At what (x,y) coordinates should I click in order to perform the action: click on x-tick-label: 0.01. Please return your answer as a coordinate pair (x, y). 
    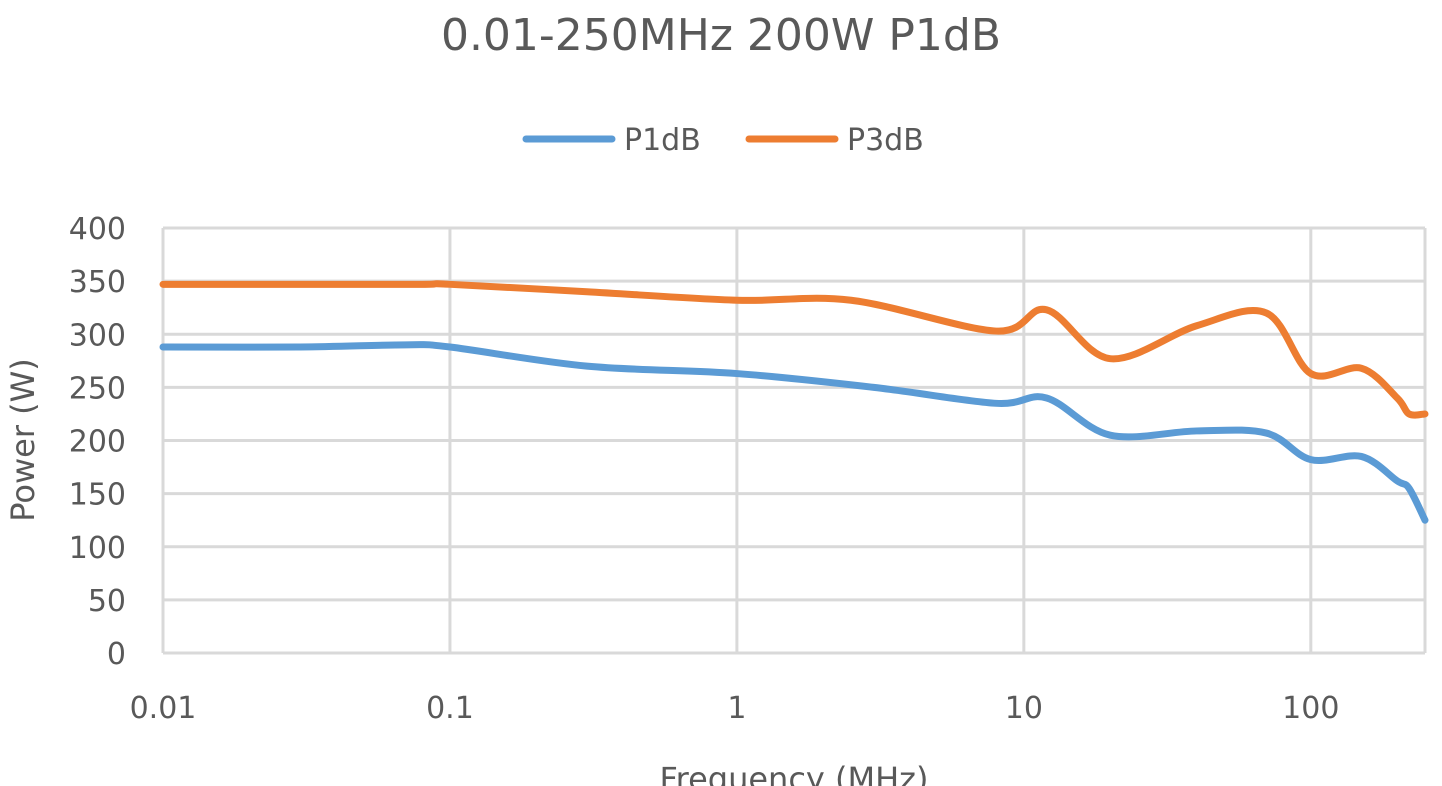
    Looking at the image, I should click on (163, 708).